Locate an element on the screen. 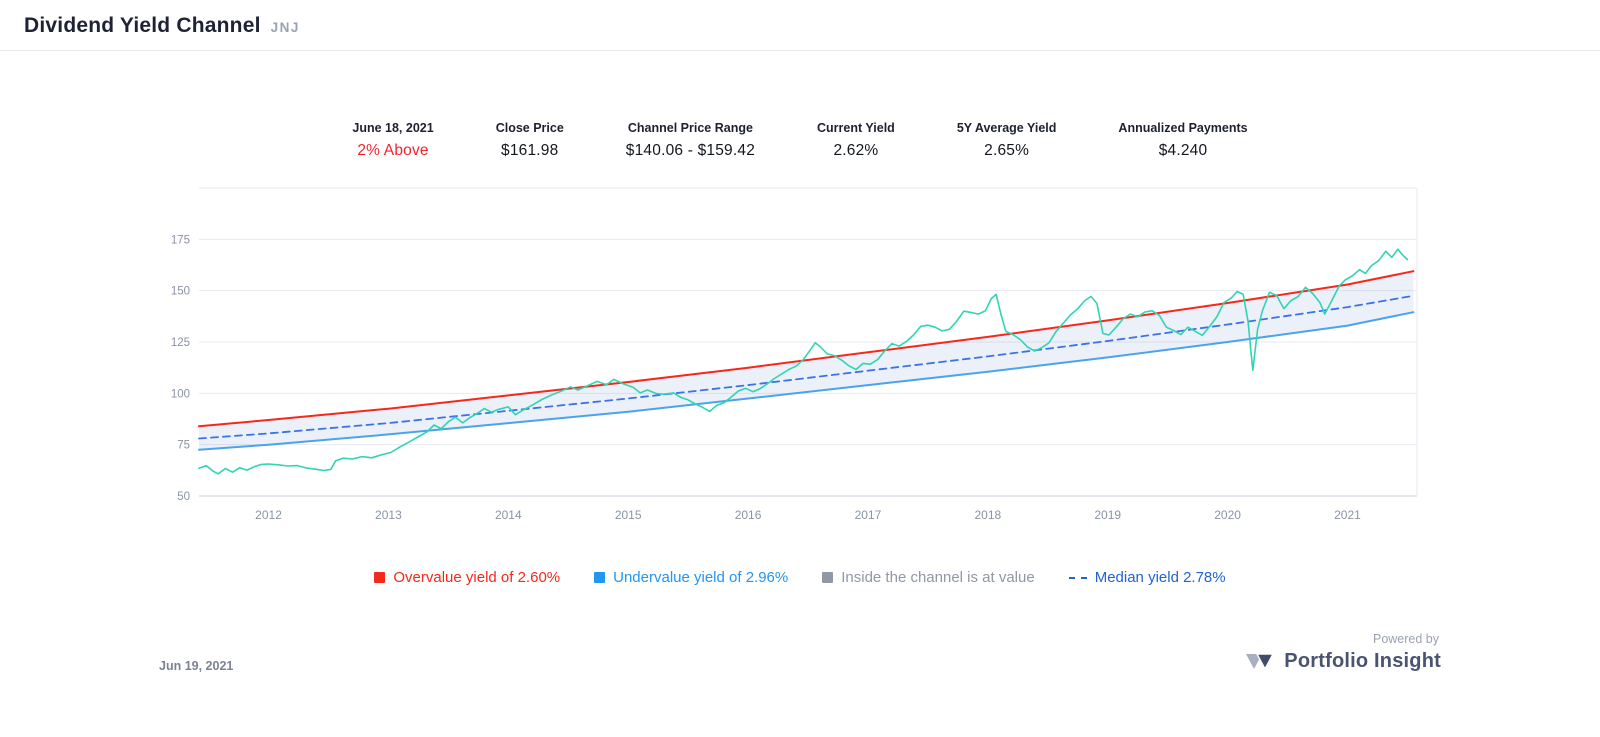 The width and height of the screenshot is (1600, 737). svg-text: 125 is located at coordinates (180, 343).